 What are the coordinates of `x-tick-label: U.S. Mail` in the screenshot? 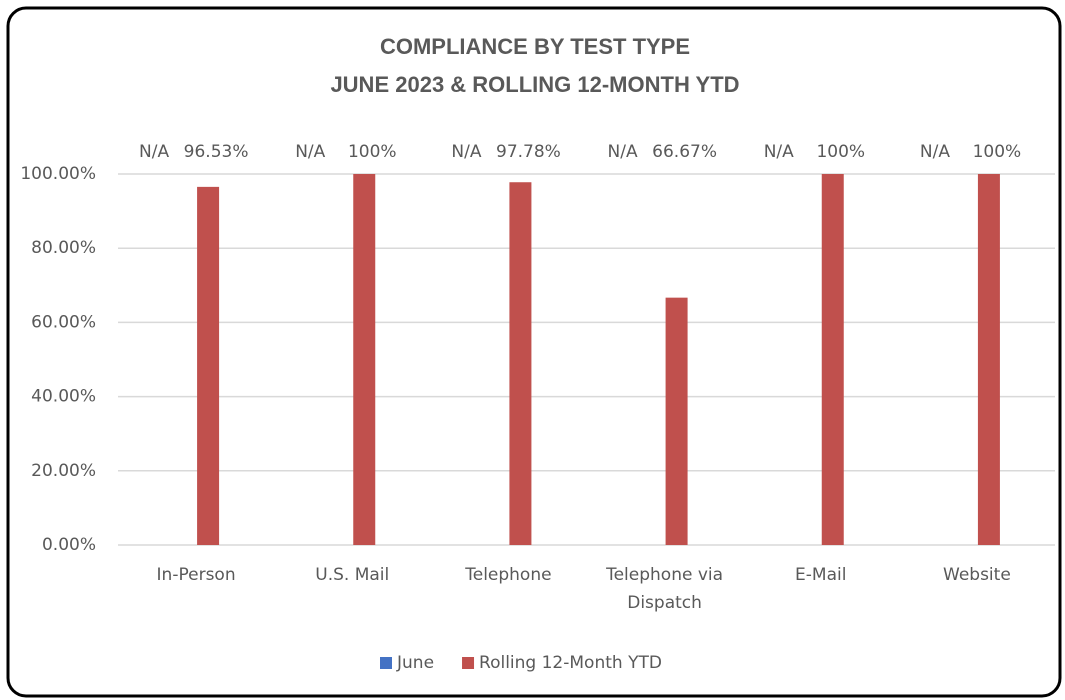 It's located at (352, 575).